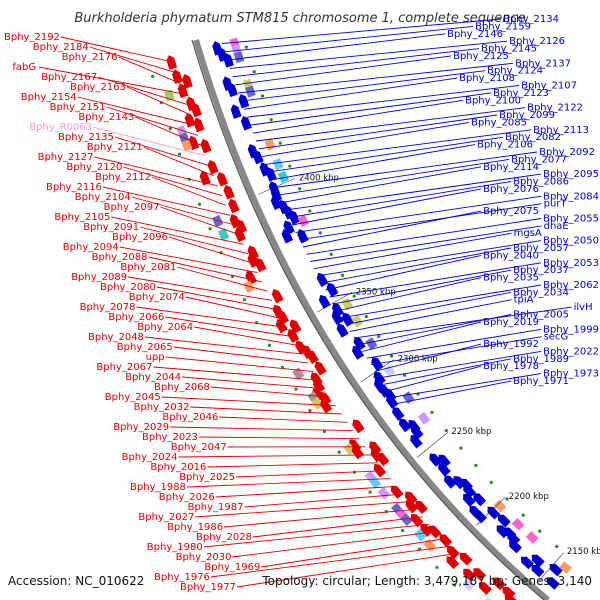  I want to click on reverse-gene-label: ilvH, so click(583, 307).